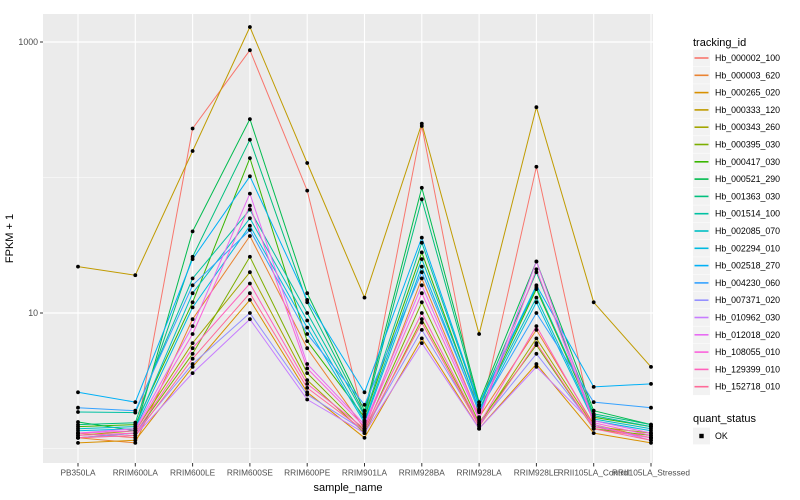 Image resolution: width=800 pixels, height=500 pixels. I want to click on legend-label: Hb_002518_270, so click(747, 266).